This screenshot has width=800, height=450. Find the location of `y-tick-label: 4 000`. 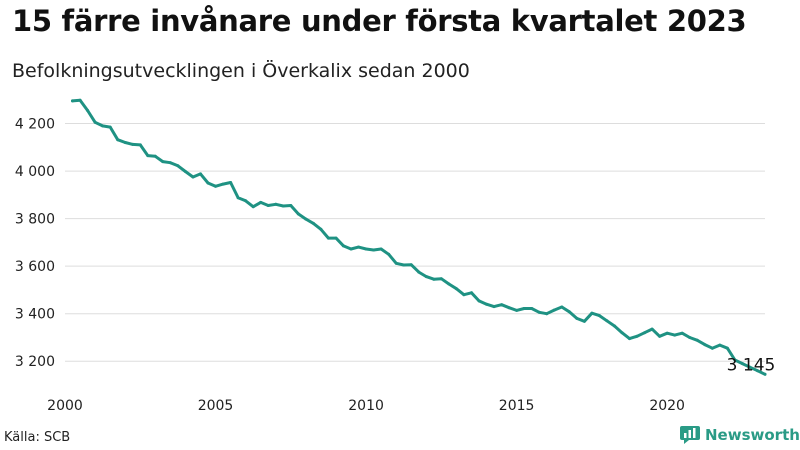

y-tick-label: 4 000 is located at coordinates (35, 172).